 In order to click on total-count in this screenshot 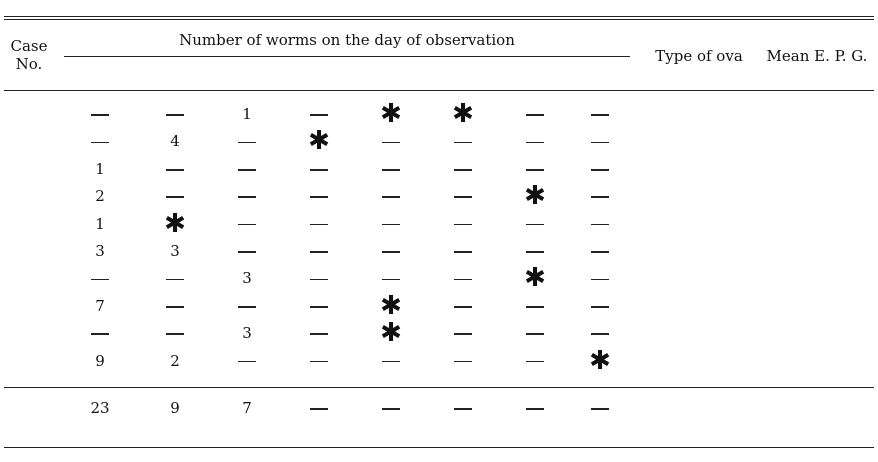, I will do `click(391, 408)`.